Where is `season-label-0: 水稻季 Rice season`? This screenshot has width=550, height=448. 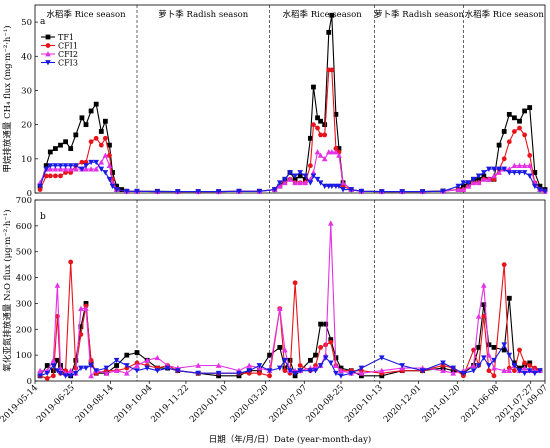
season-label-0: 水稻季 Rice season is located at coordinates (86, 14).